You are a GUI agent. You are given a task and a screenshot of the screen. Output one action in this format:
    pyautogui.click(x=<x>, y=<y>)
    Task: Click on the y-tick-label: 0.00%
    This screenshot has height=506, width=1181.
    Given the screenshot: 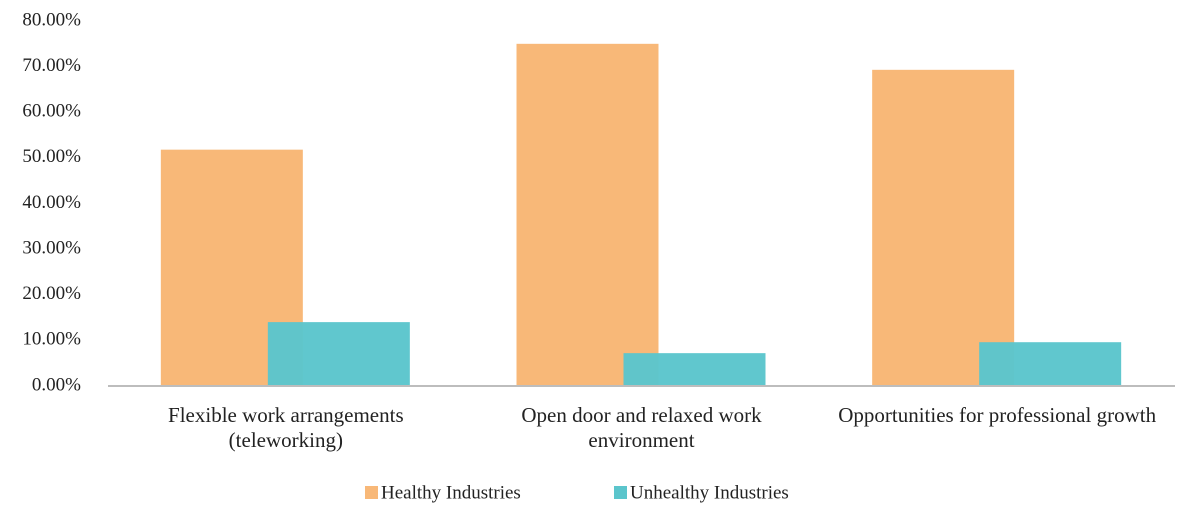 What is the action you would take?
    pyautogui.click(x=56, y=384)
    